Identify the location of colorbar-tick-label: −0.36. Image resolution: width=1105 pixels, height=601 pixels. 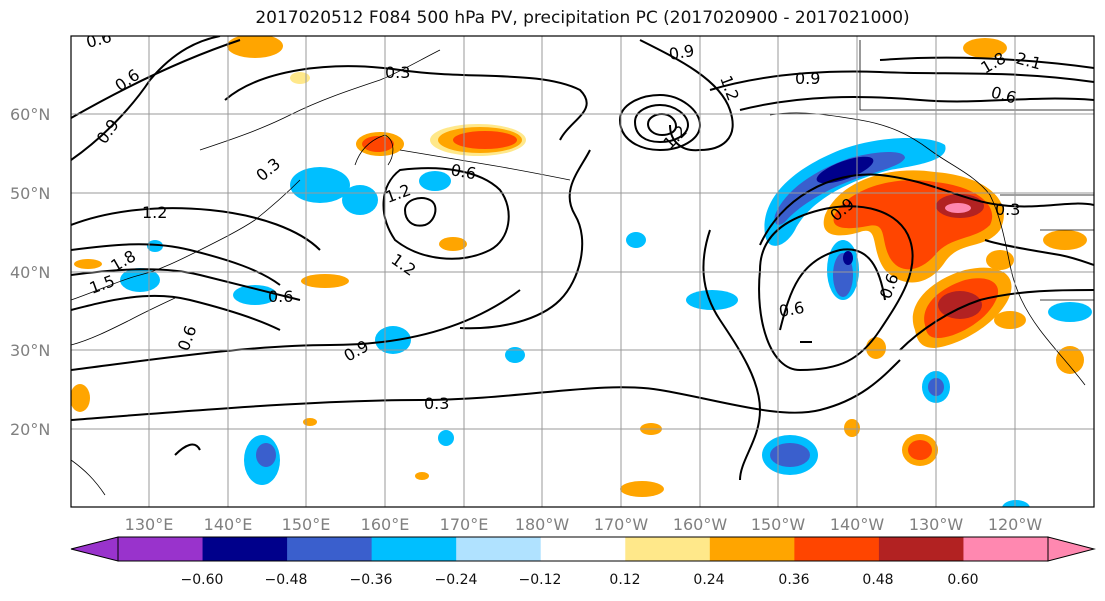
(371, 580).